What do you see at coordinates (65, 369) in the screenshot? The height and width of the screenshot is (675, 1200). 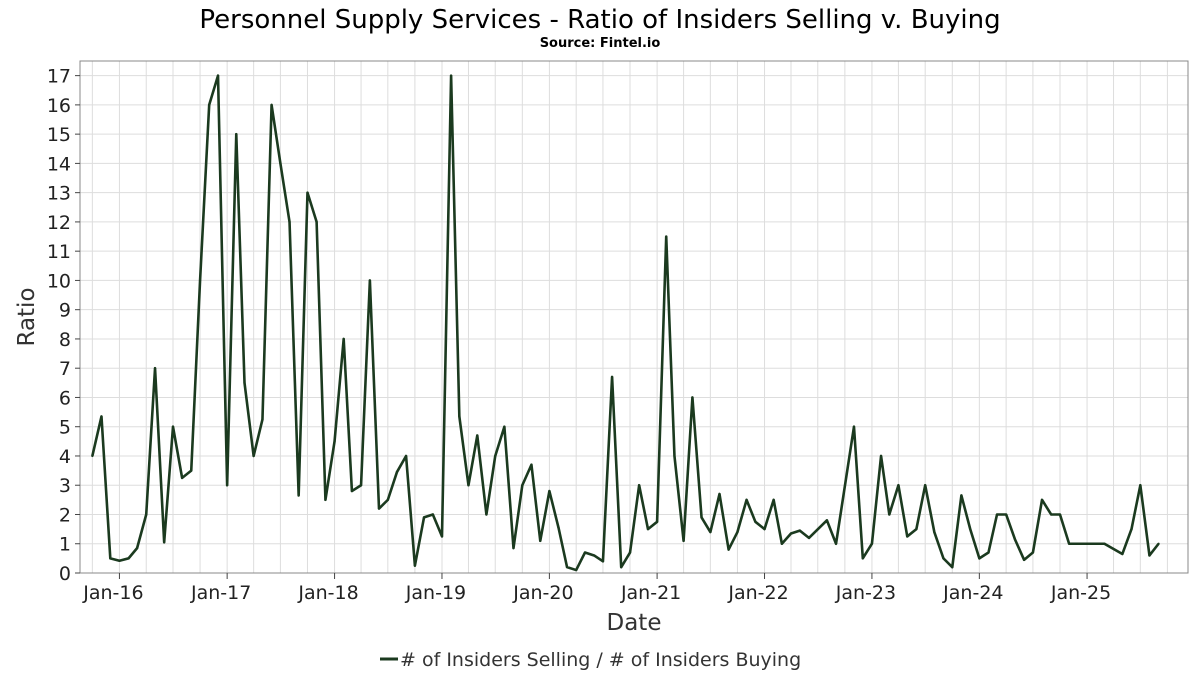 I see `y-tick-label: 7` at bounding box center [65, 369].